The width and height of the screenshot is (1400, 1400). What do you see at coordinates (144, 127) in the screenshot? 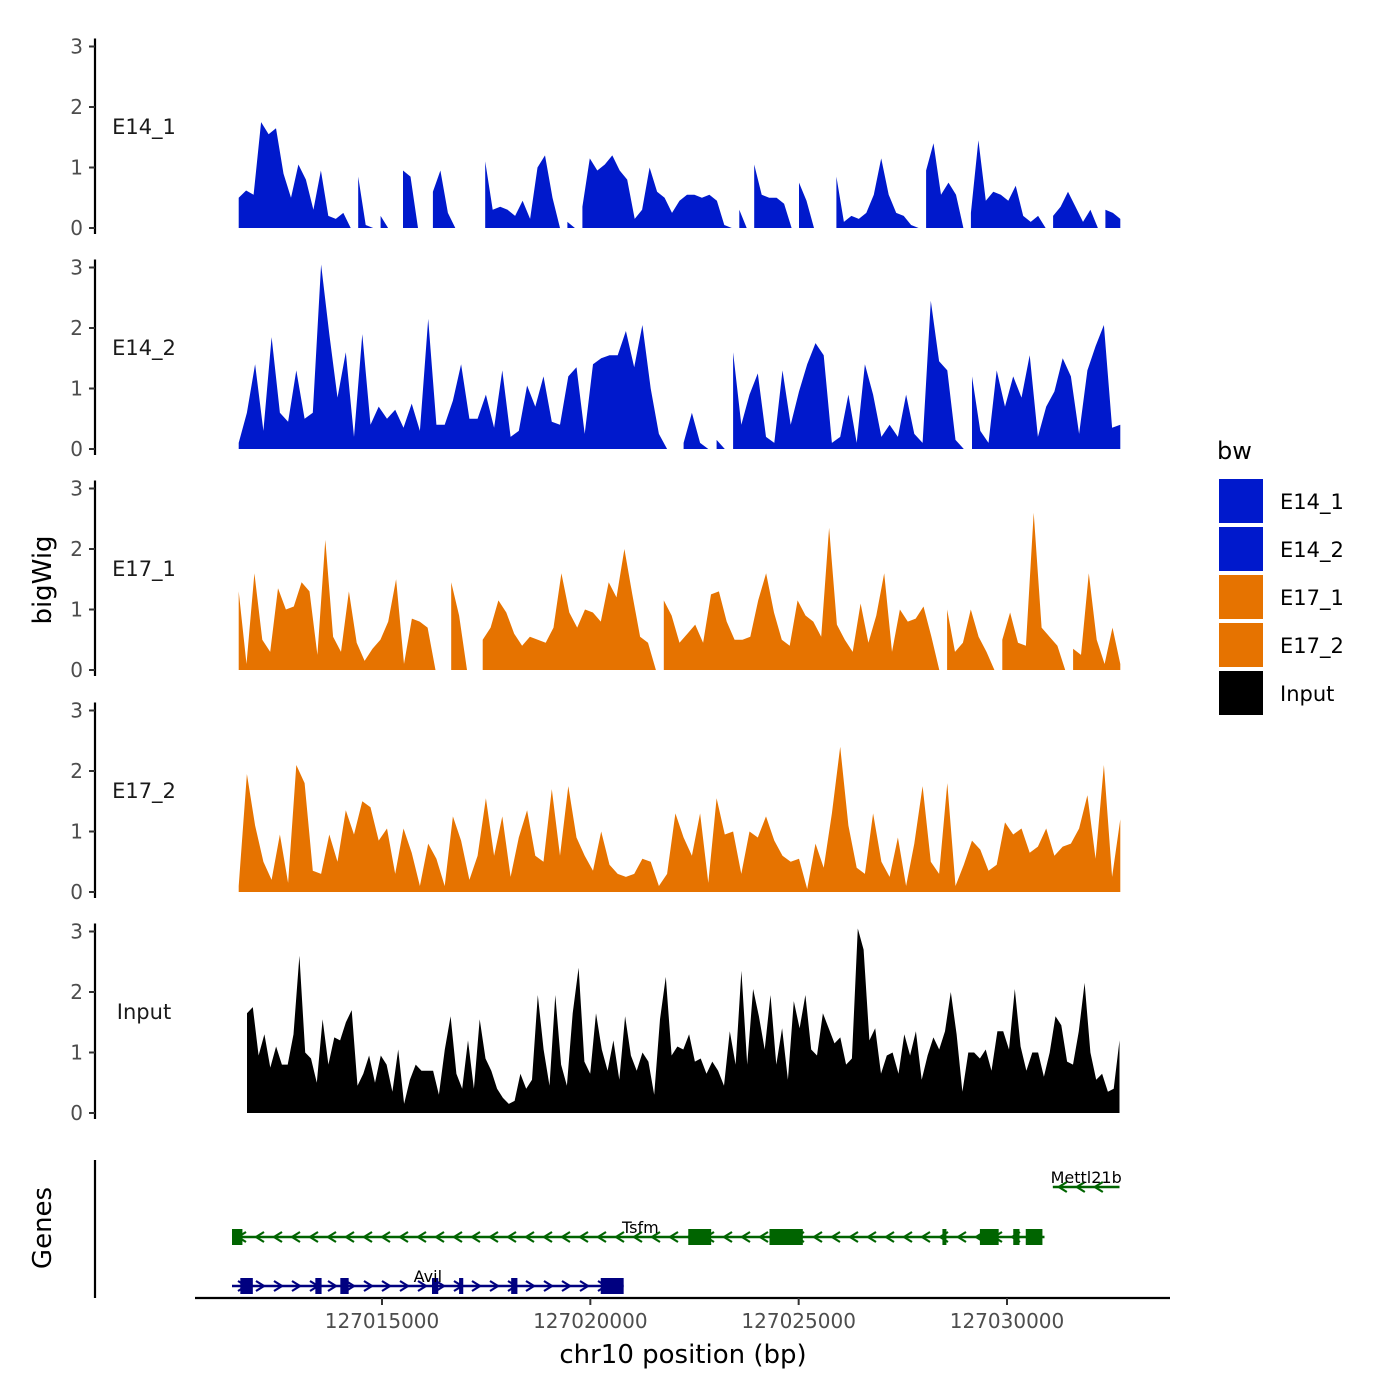
I see `track-label: E14_1` at bounding box center [144, 127].